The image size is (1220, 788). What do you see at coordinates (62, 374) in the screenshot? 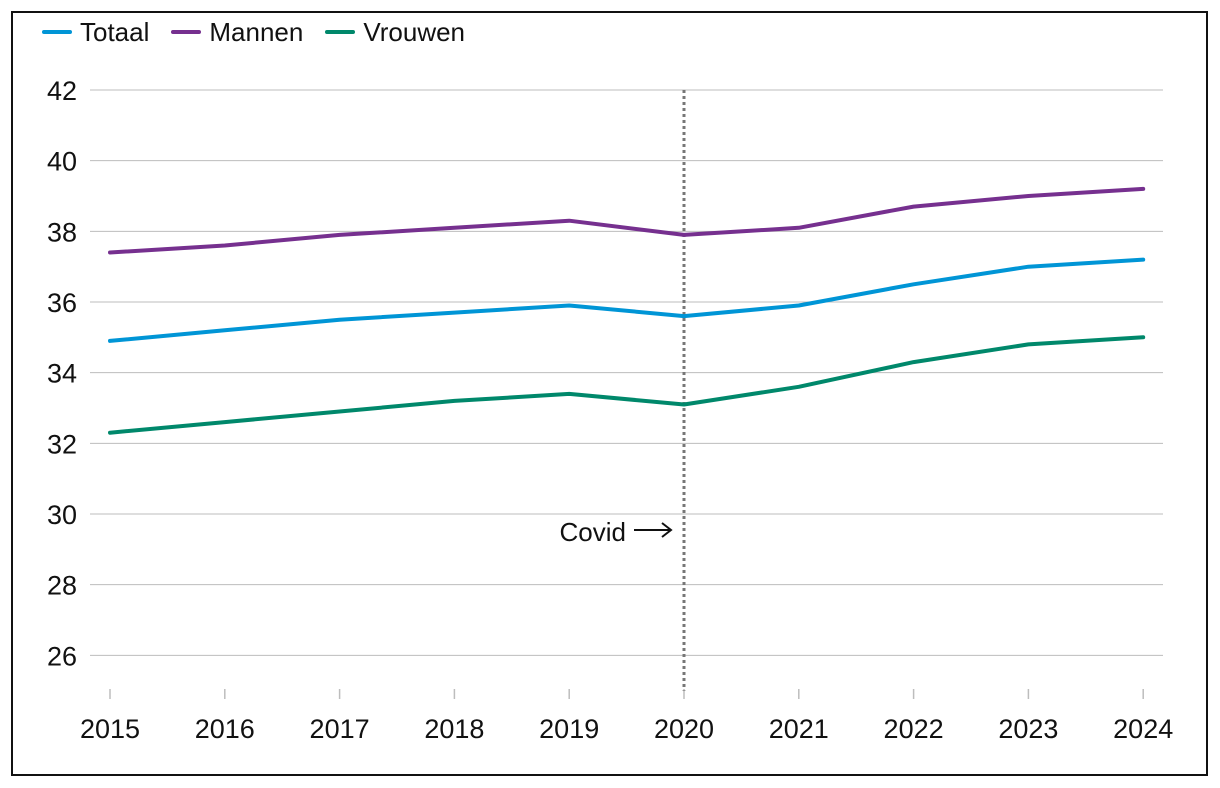
I see `y-tick-label-34: 34` at bounding box center [62, 374].